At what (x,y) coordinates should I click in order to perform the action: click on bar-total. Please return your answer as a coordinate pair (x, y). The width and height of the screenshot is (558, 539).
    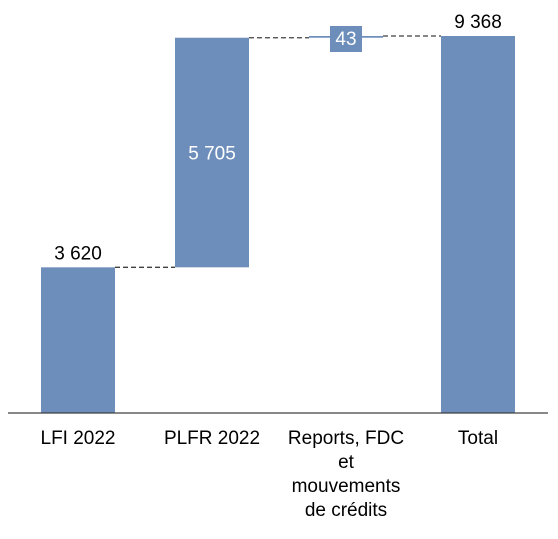
    Looking at the image, I should click on (478, 224).